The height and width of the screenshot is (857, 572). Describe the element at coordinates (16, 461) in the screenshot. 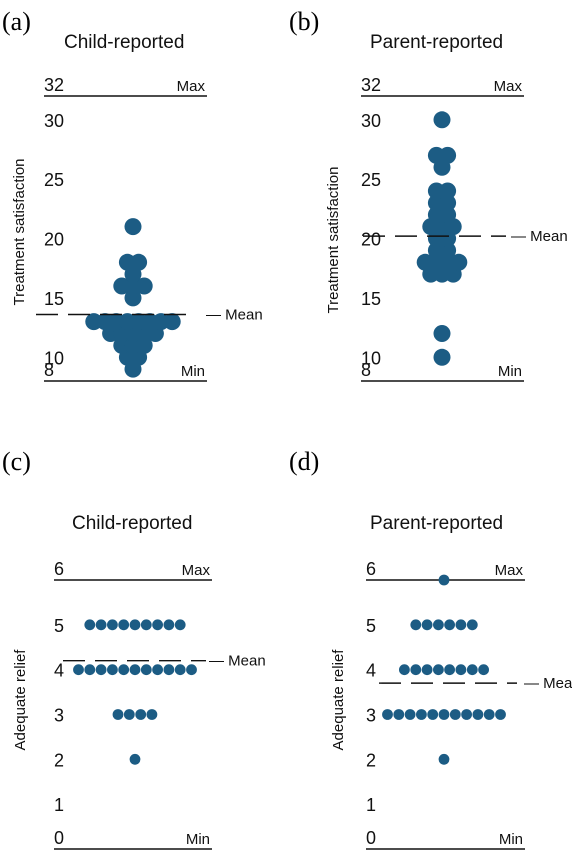

I see `panel-letter: (c)` at that location.